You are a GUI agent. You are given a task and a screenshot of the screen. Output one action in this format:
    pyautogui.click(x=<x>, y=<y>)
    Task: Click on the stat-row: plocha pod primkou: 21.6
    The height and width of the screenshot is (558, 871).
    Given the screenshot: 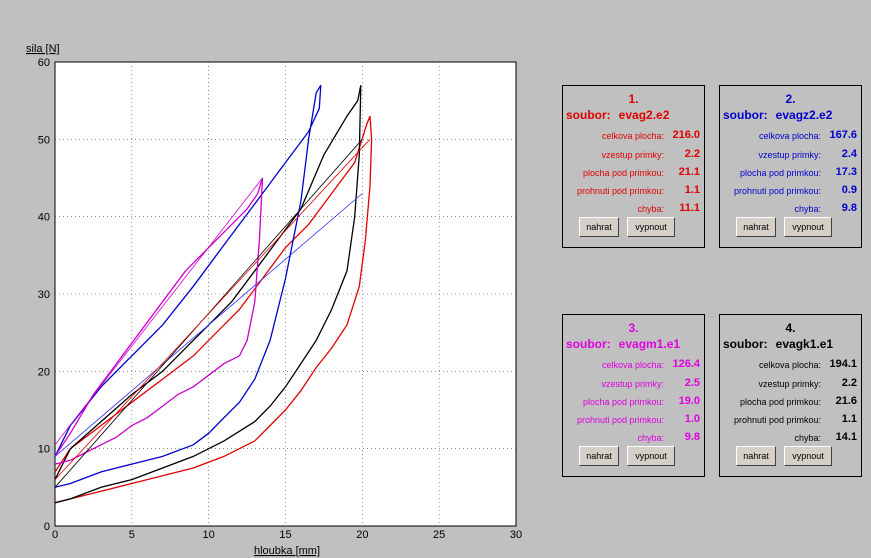 What is the action you would take?
    pyautogui.click(x=789, y=402)
    